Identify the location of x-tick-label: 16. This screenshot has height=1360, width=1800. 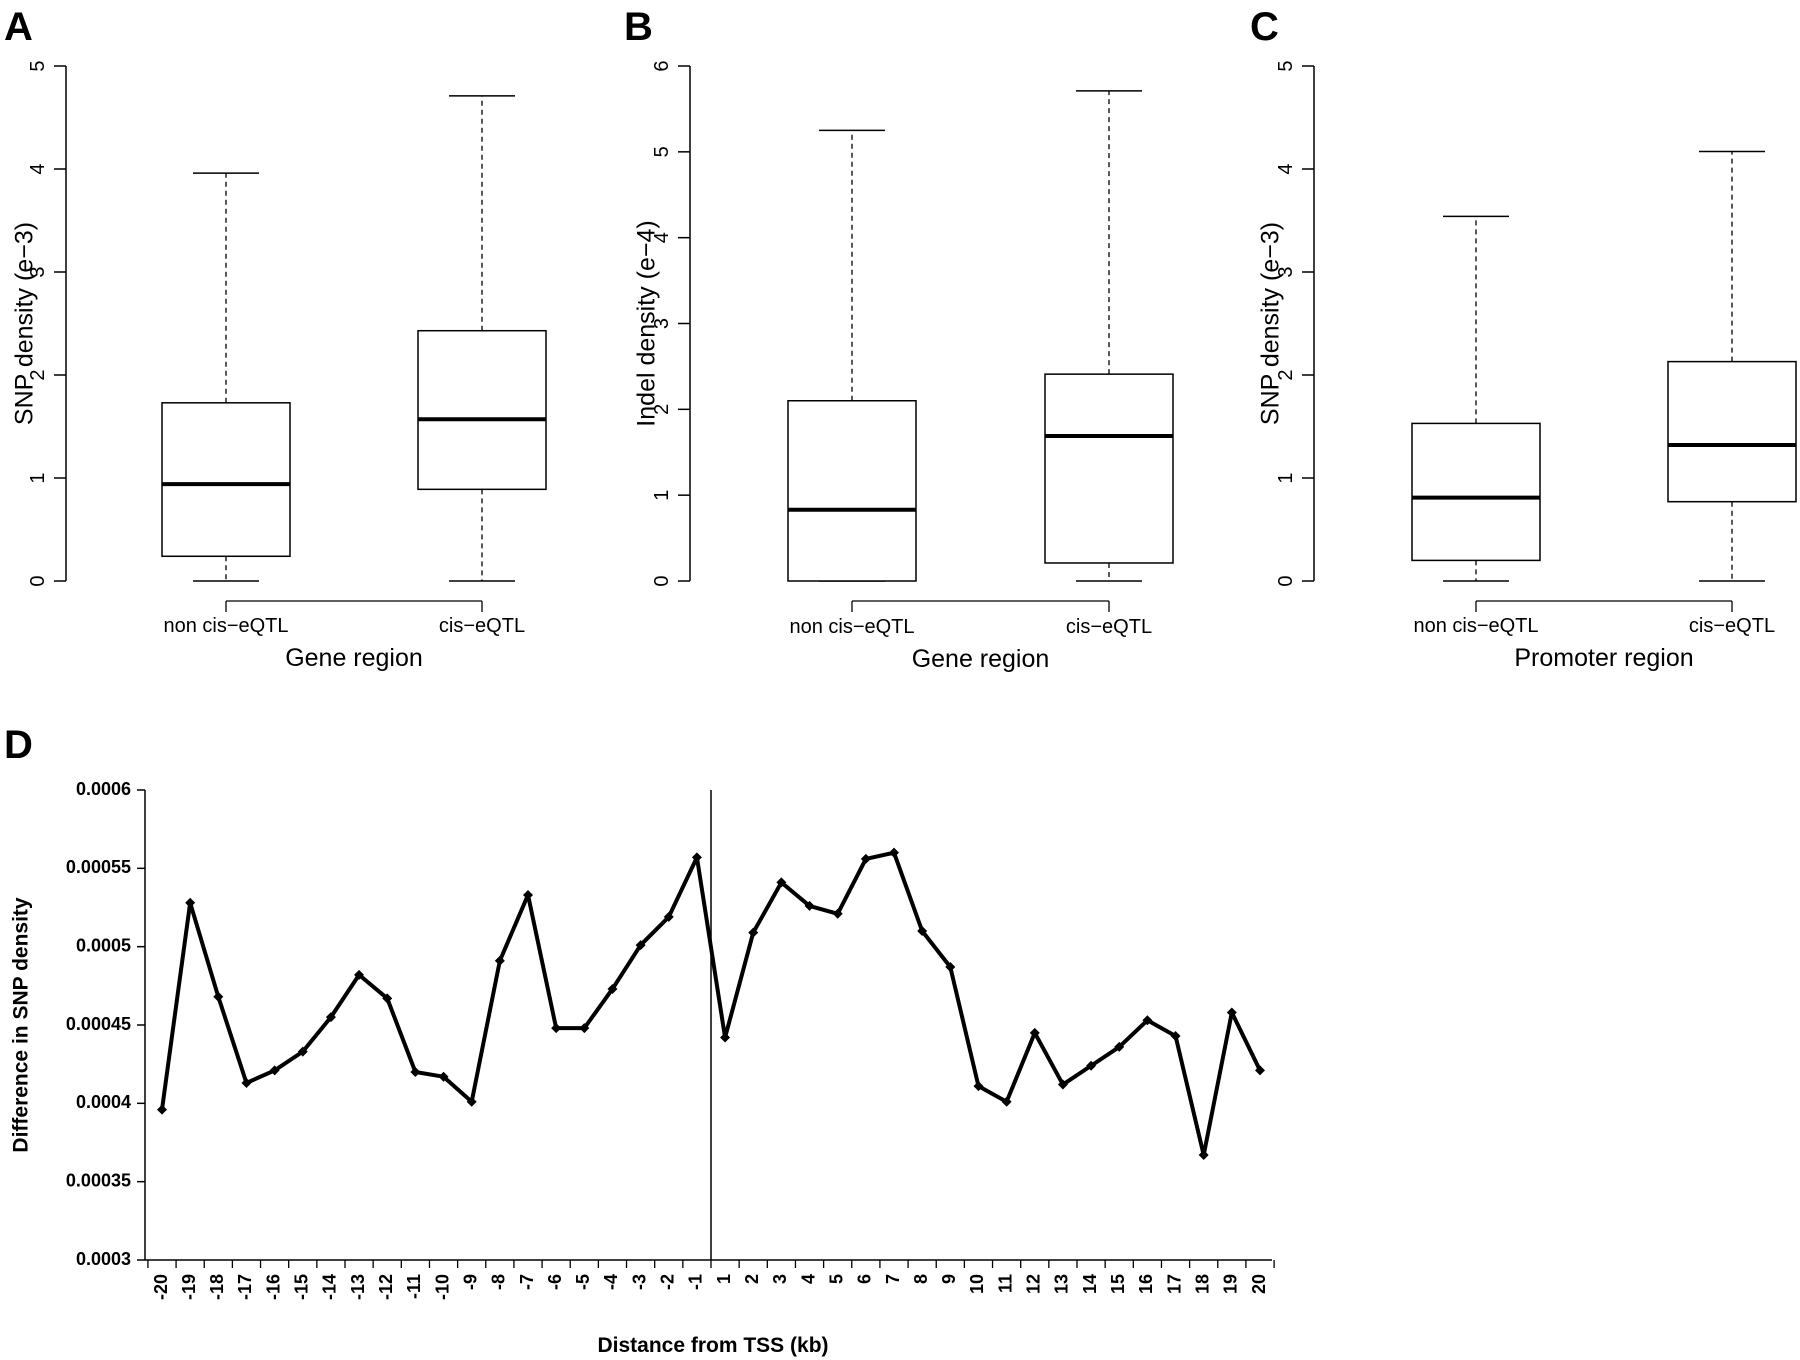
(1146, 1284).